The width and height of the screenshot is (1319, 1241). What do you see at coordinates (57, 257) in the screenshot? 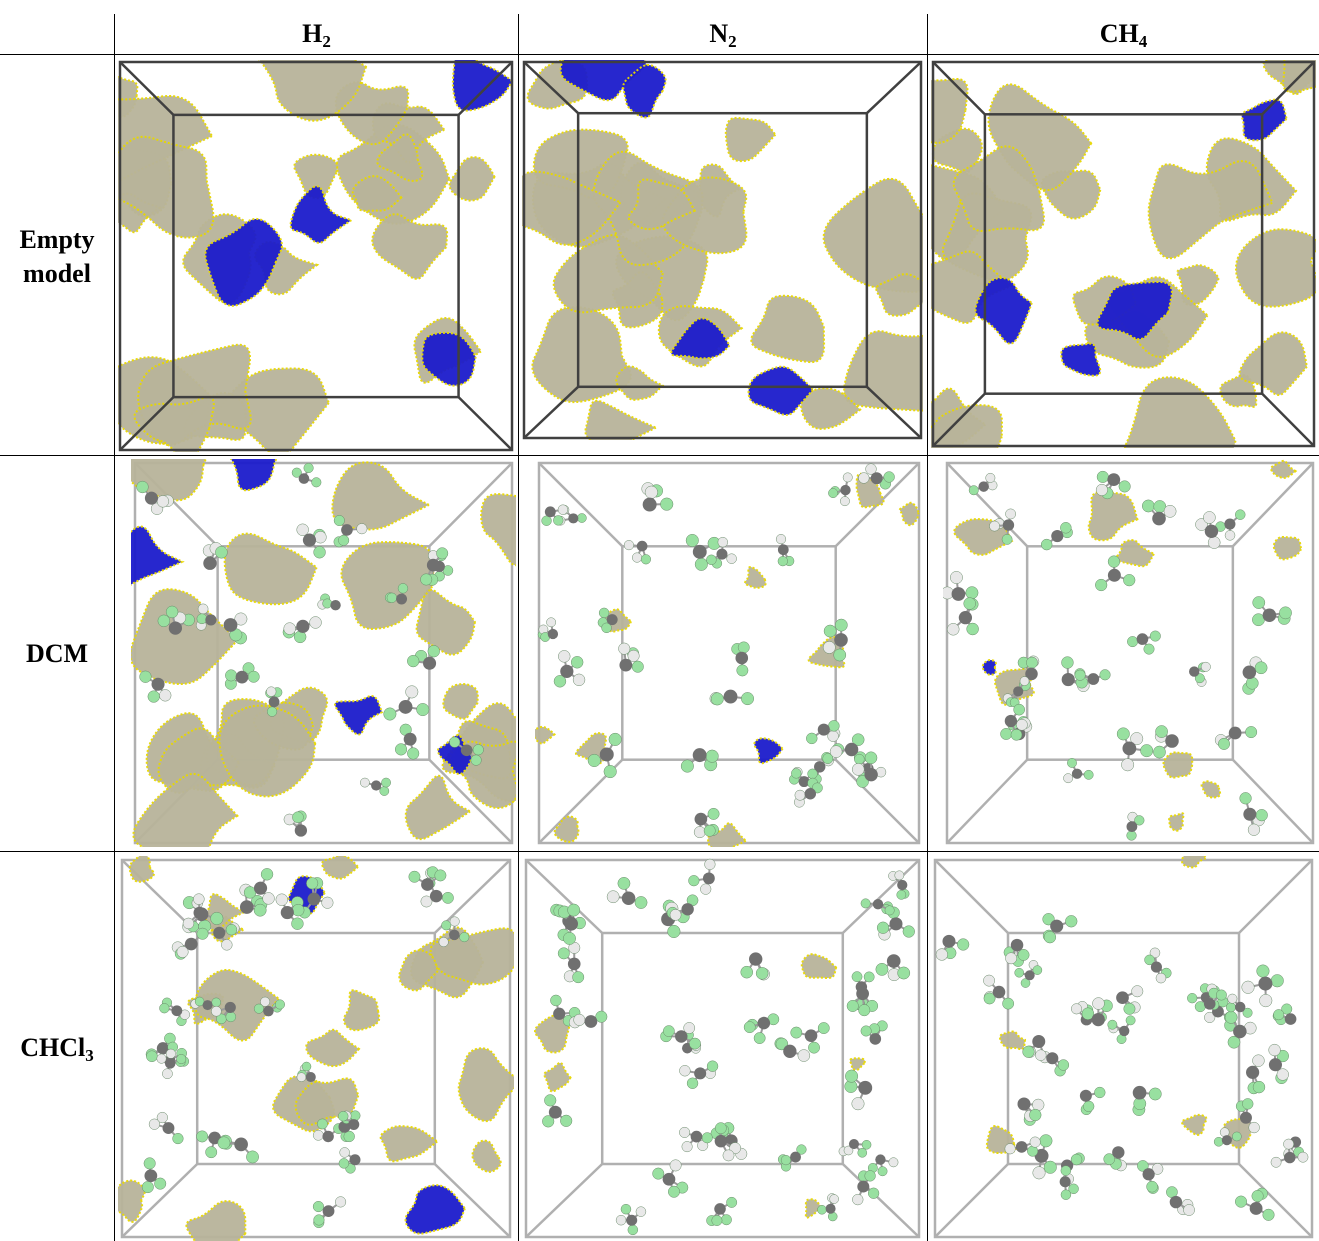
I see `row-header-empty-model: Empty model` at bounding box center [57, 257].